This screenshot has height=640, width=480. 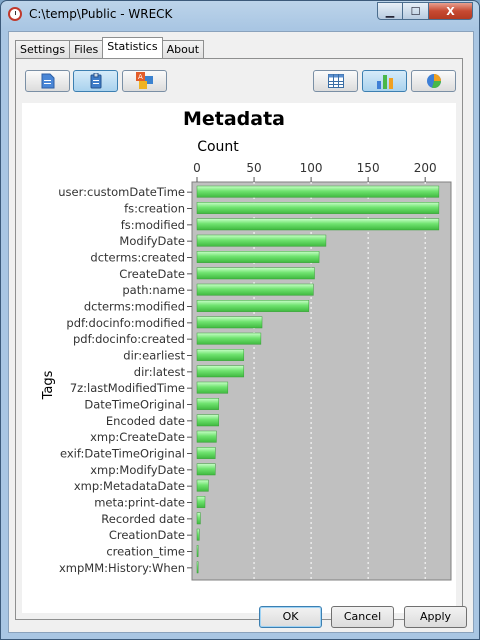 What do you see at coordinates (101, 14) in the screenshot?
I see `window-title: C:\temp\Public - WRECK` at bounding box center [101, 14].